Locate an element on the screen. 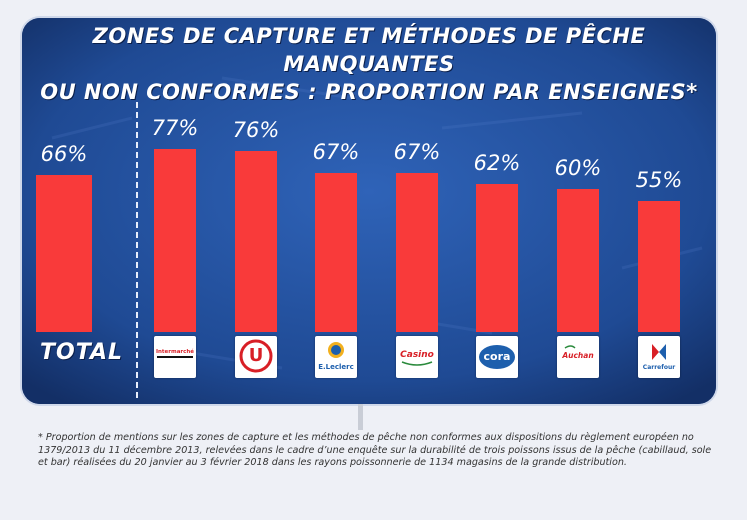 This screenshot has width=747, height=520. logo-text: Intermarché is located at coordinates (175, 352).